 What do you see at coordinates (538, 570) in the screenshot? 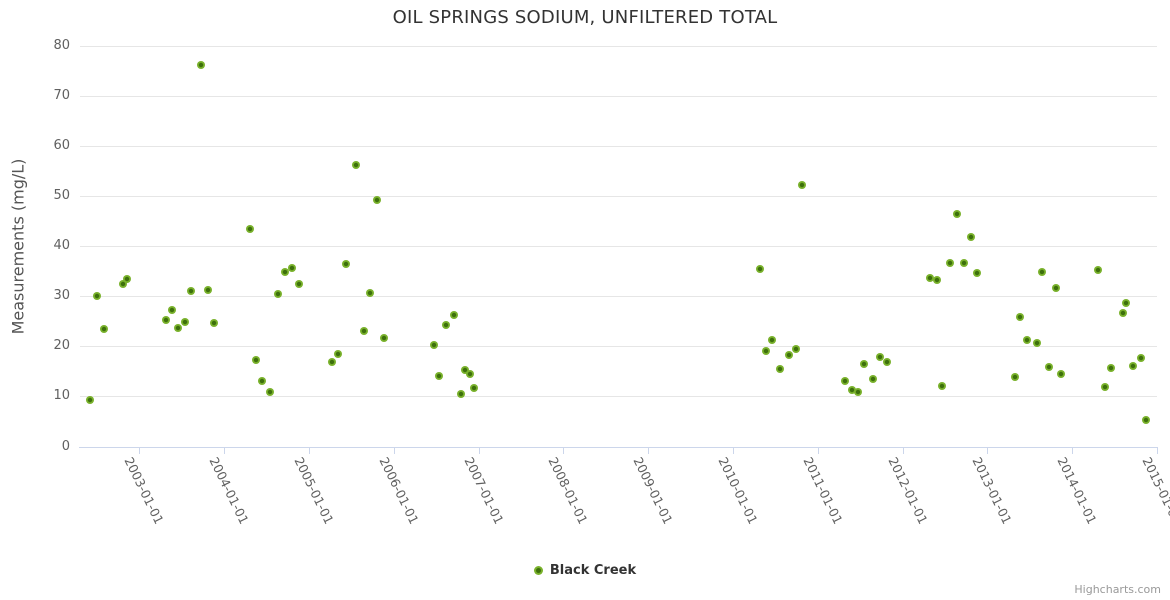
I see `series-marker-icon` at bounding box center [538, 570].